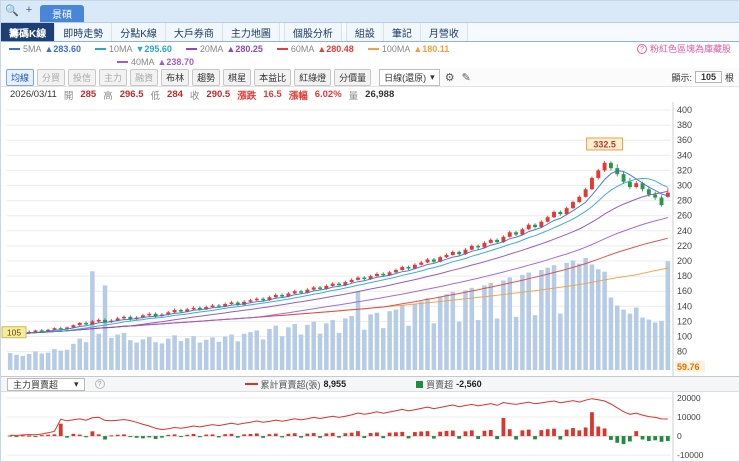 Image resolution: width=740 pixels, height=462 pixels. What do you see at coordinates (20, 11) in the screenshot?
I see `titlebar-icons: 🔍 +` at bounding box center [20, 11].